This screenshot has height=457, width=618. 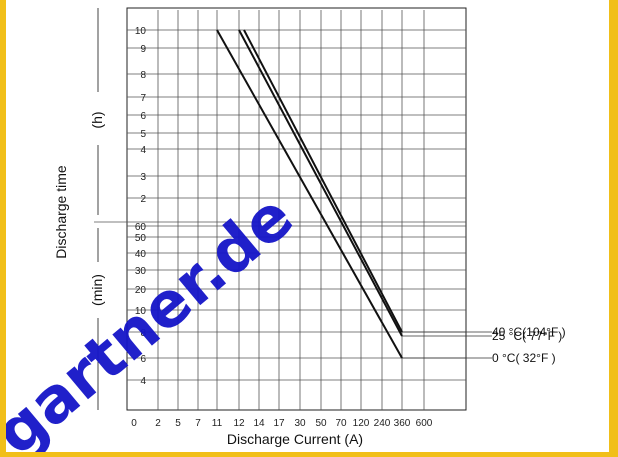 I want to click on legend-entry: 40 °C(104°F ), so click(x=529, y=332).